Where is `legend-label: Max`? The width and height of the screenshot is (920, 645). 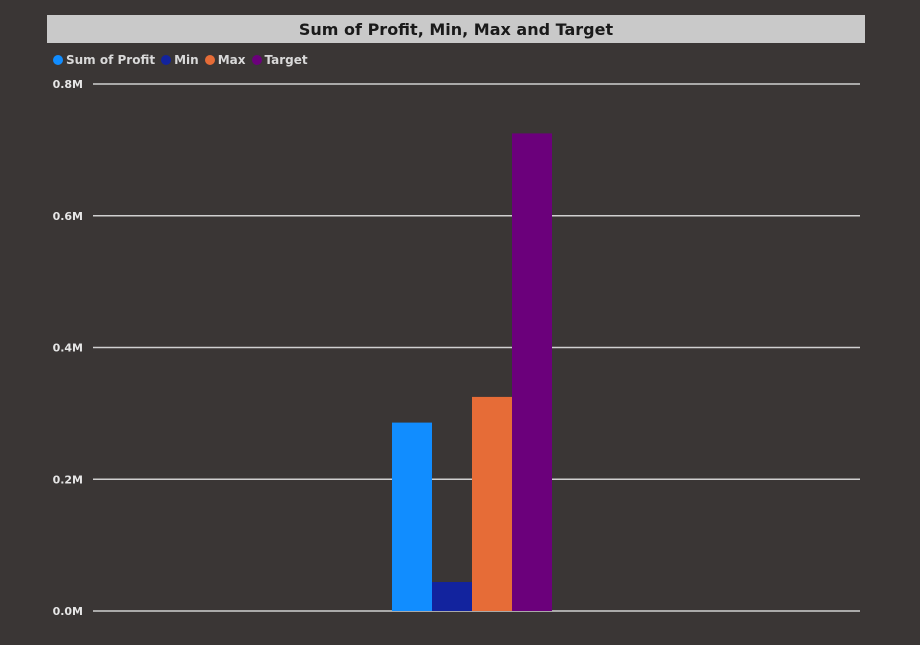
legend-label: Max is located at coordinates (231, 60).